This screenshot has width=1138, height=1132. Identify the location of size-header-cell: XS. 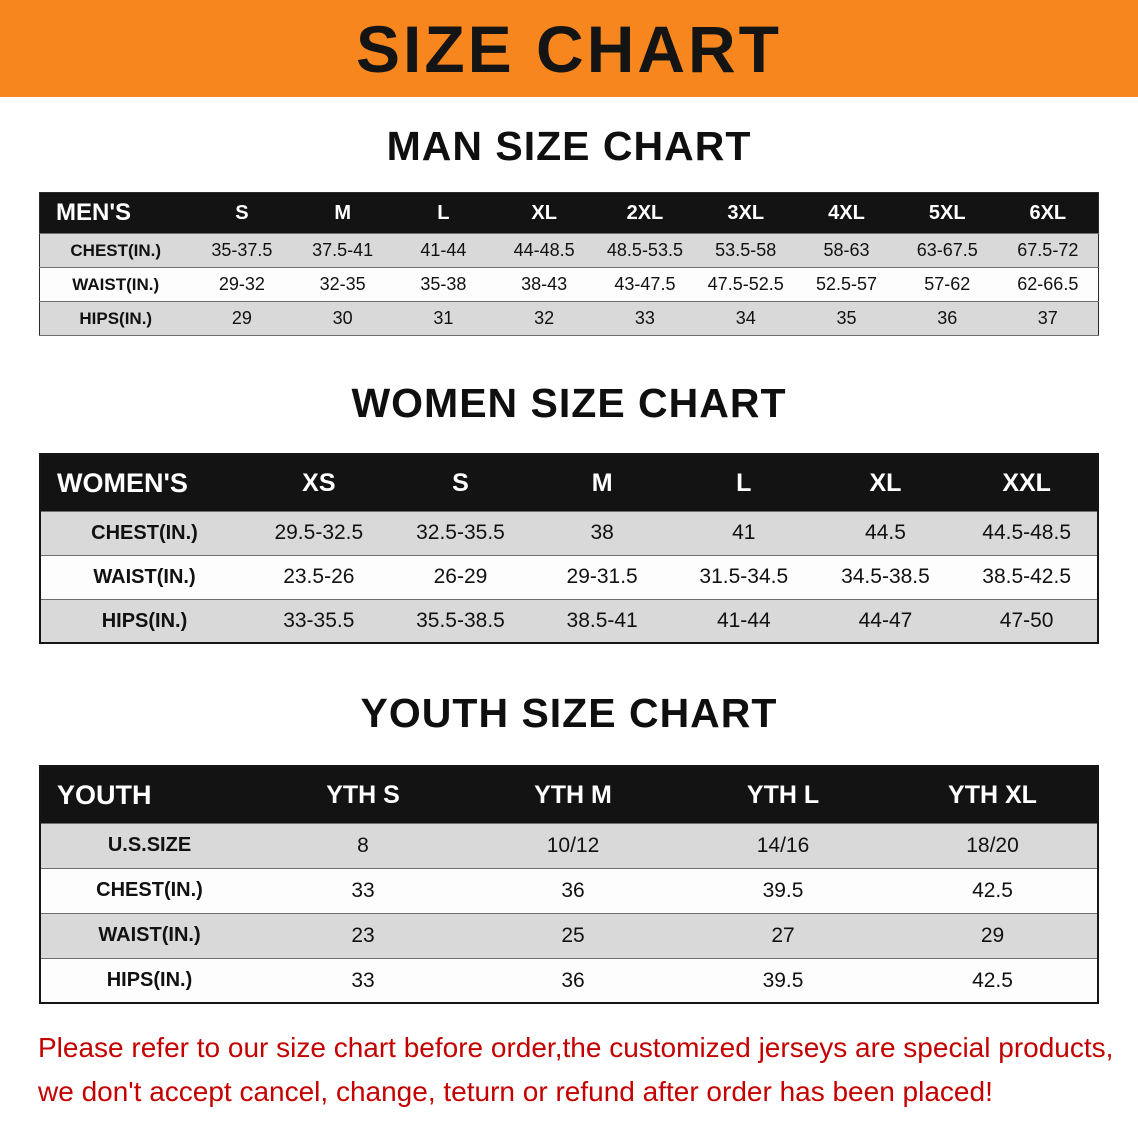
(319, 482).